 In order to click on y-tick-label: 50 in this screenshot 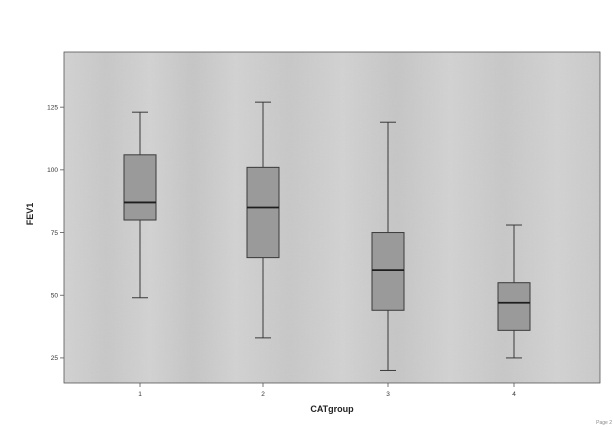, I will do `click(55, 296)`.